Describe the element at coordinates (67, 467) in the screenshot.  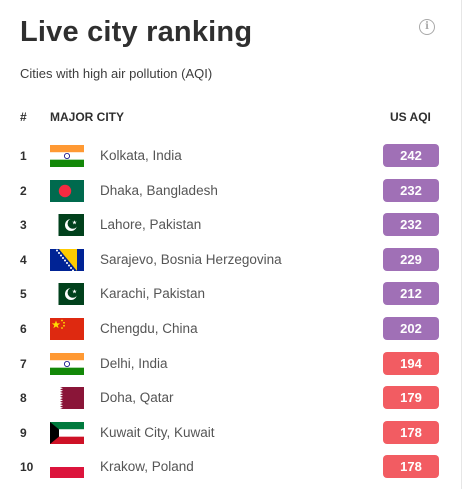
I see `poland-flag-icon` at that location.